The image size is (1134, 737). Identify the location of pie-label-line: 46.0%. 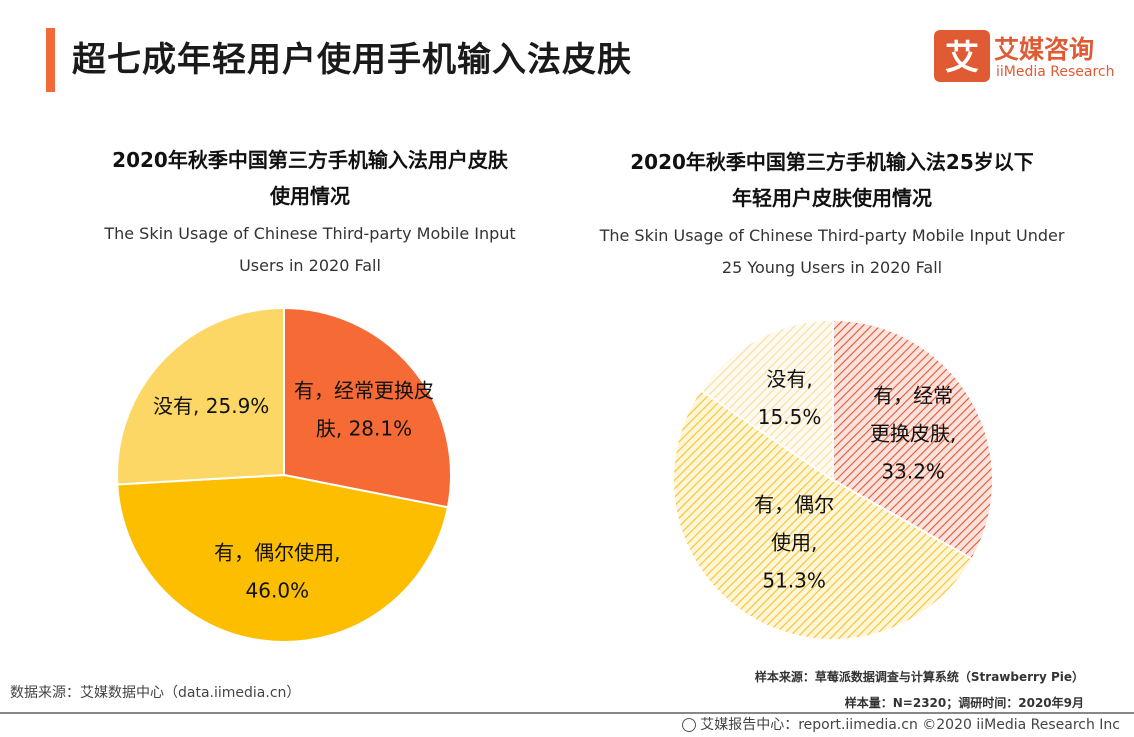
(278, 591).